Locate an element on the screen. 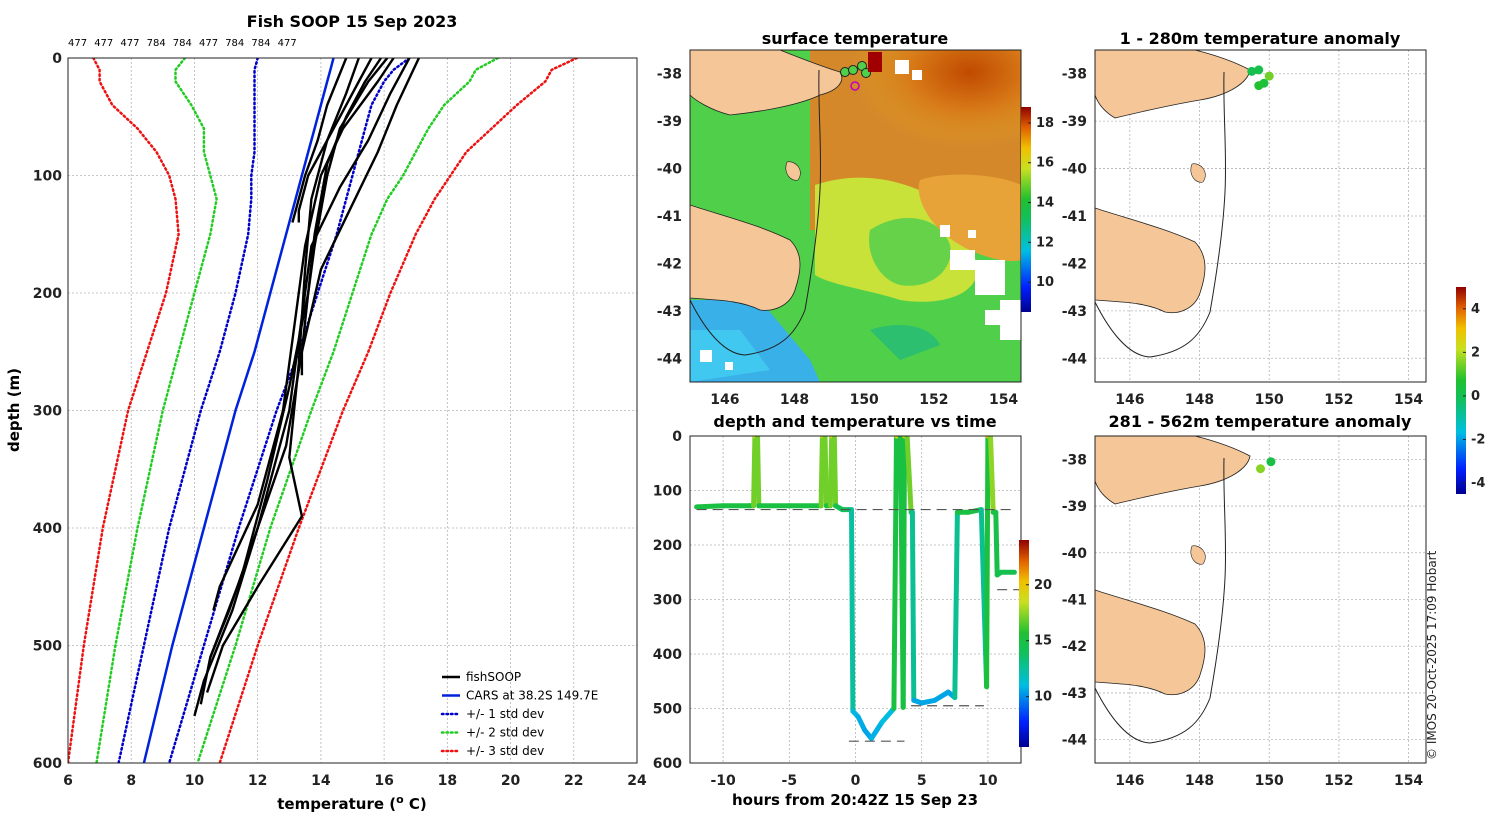 This screenshot has width=1500, height=820. anomaly-deep-points is located at coordinates (1266, 465).